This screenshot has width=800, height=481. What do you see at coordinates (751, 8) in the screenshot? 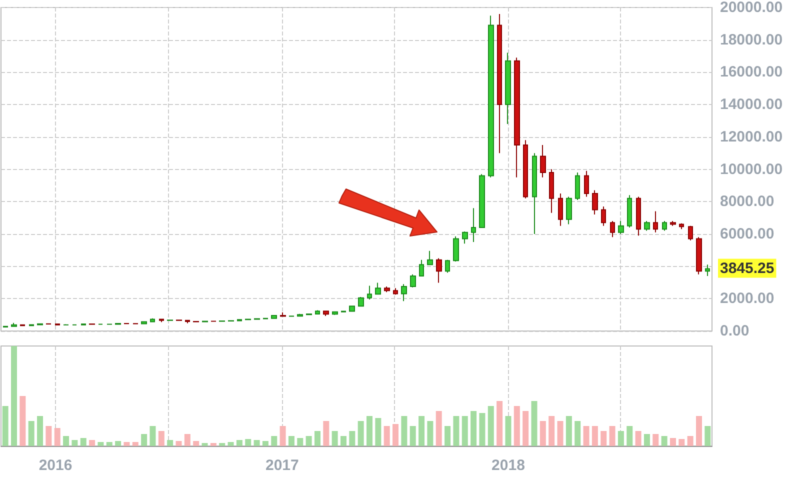
I see `y-tick-label: 20000.00` at bounding box center [751, 8].